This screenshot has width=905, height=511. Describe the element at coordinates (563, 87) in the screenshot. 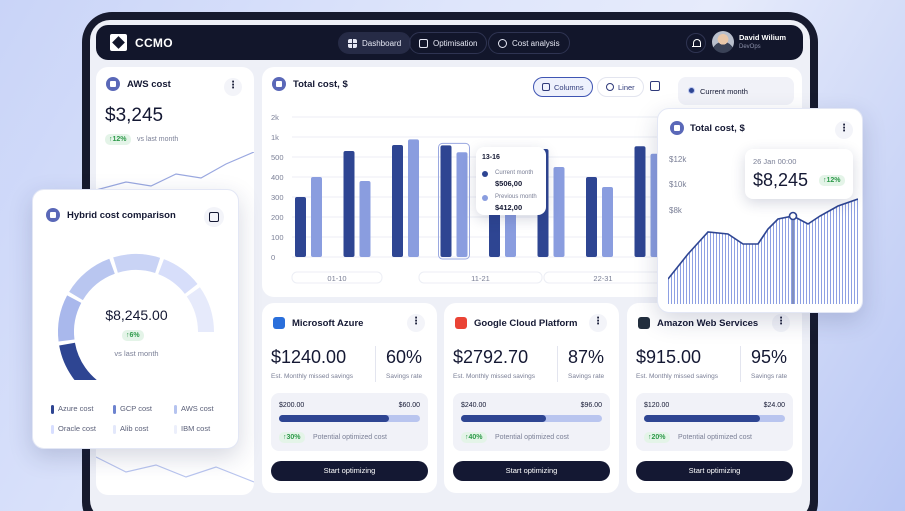

I see `columns-view-button: Columns` at that location.